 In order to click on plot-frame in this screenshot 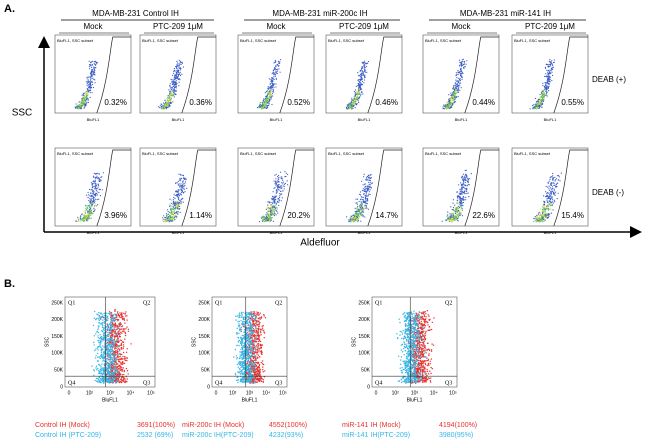, I will do `click(178, 74)`.